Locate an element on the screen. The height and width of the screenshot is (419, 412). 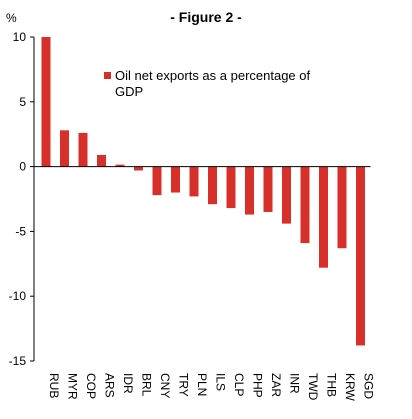
x-tick-label: COP is located at coordinates (91, 386).